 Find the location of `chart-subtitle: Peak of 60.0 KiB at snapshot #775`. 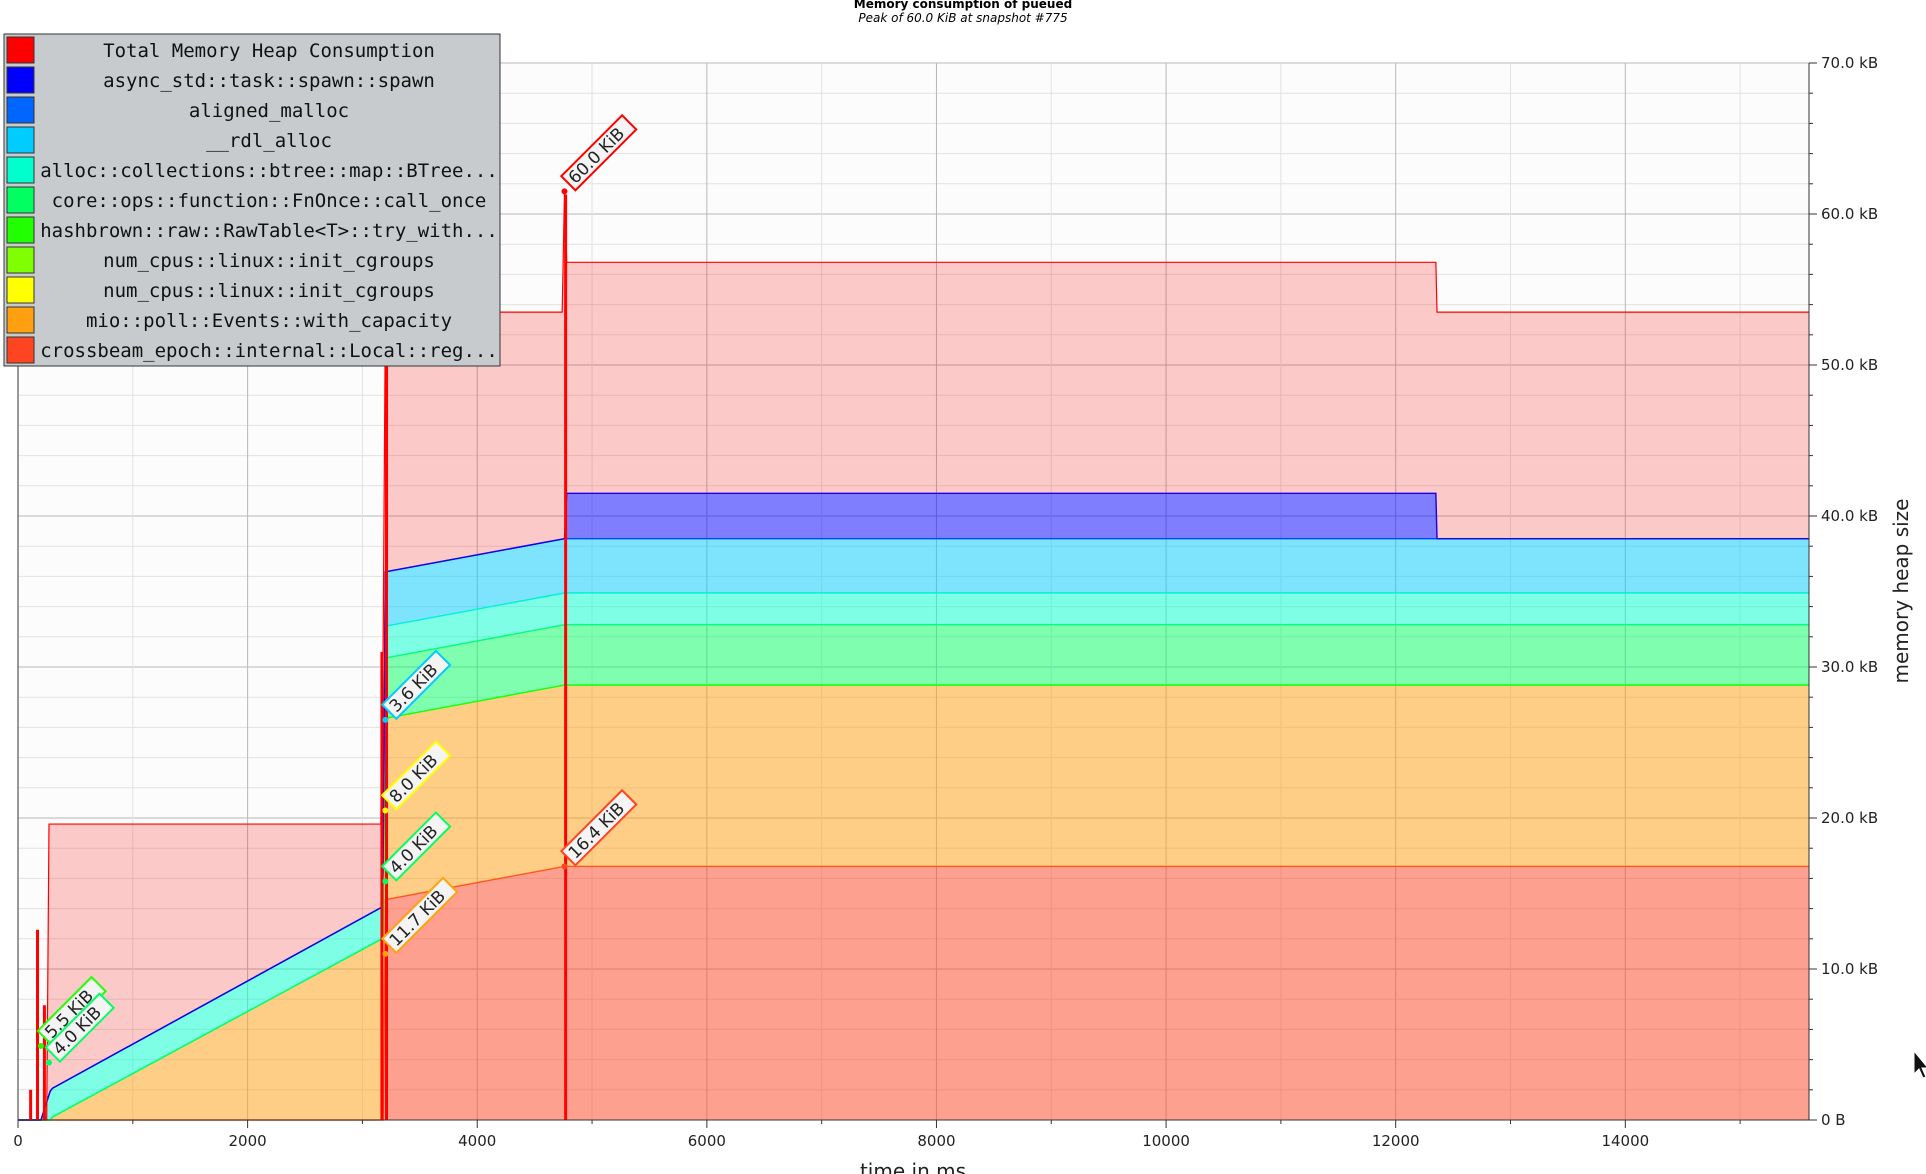

chart-subtitle: Peak of 60.0 KiB at snapshot #775 is located at coordinates (962, 18).